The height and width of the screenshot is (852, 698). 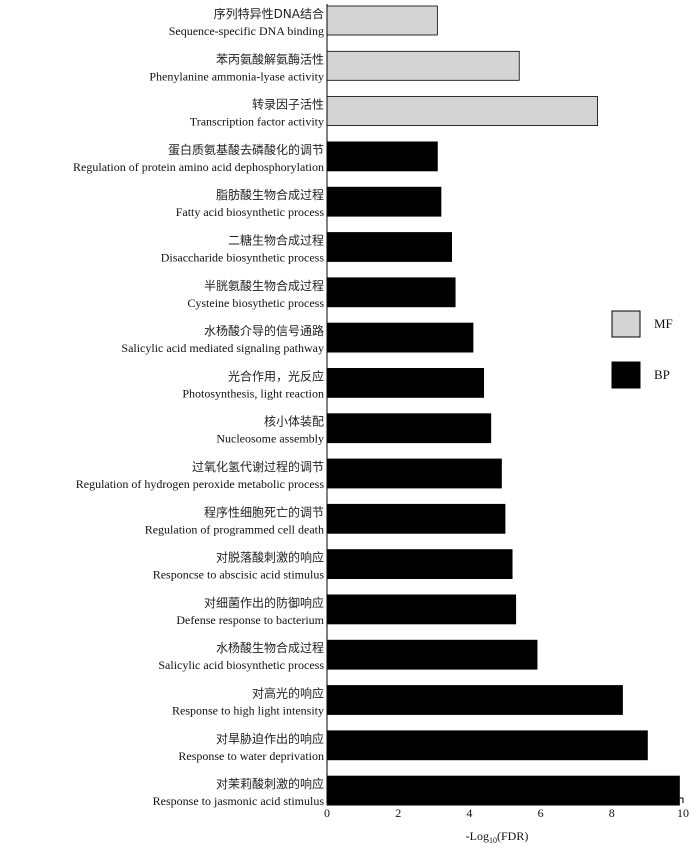 What do you see at coordinates (253, 393) in the screenshot?
I see `category-label-en-9: Photosynthesis, light reaction` at bounding box center [253, 393].